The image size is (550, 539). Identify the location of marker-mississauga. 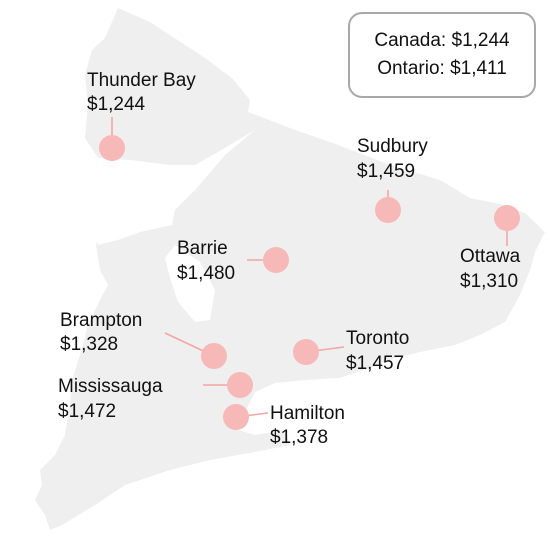
(240, 385).